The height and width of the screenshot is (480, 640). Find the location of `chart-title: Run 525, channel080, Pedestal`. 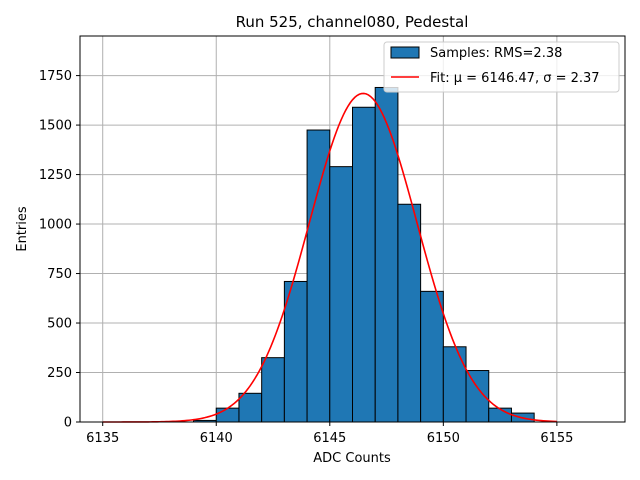

chart-title: Run 525, channel080, Pedestal is located at coordinates (352, 22).